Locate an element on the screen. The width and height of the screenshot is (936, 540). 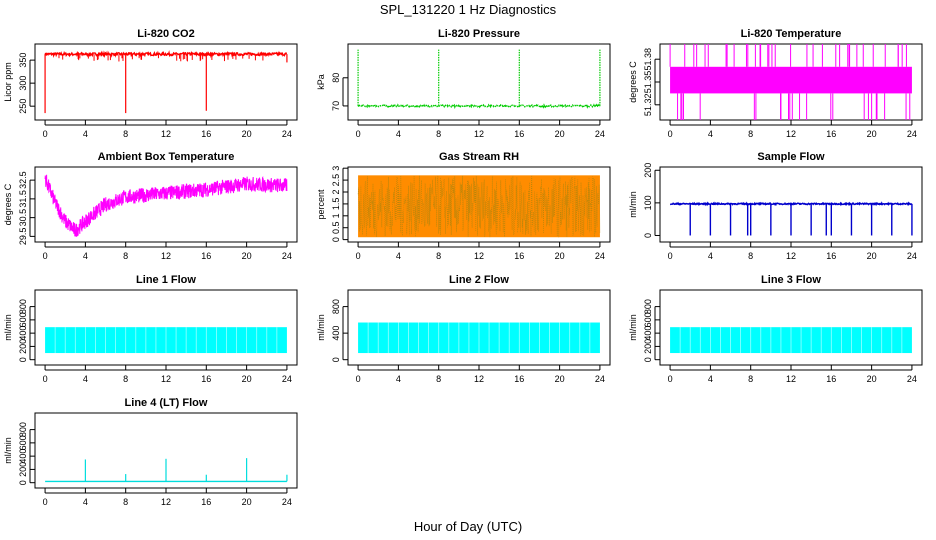
y-tick-label: 80 is located at coordinates (336, 78).